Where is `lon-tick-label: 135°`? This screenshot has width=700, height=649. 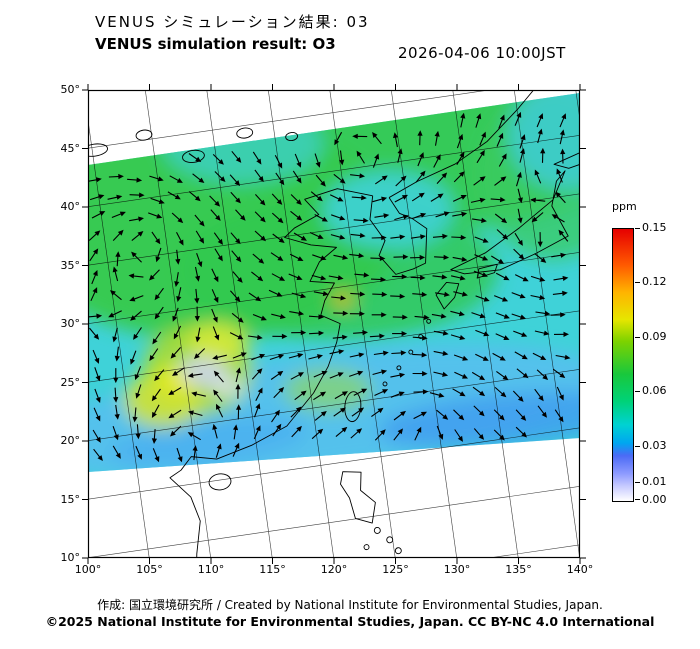
lon-tick-label: 135° is located at coordinates (518, 569).